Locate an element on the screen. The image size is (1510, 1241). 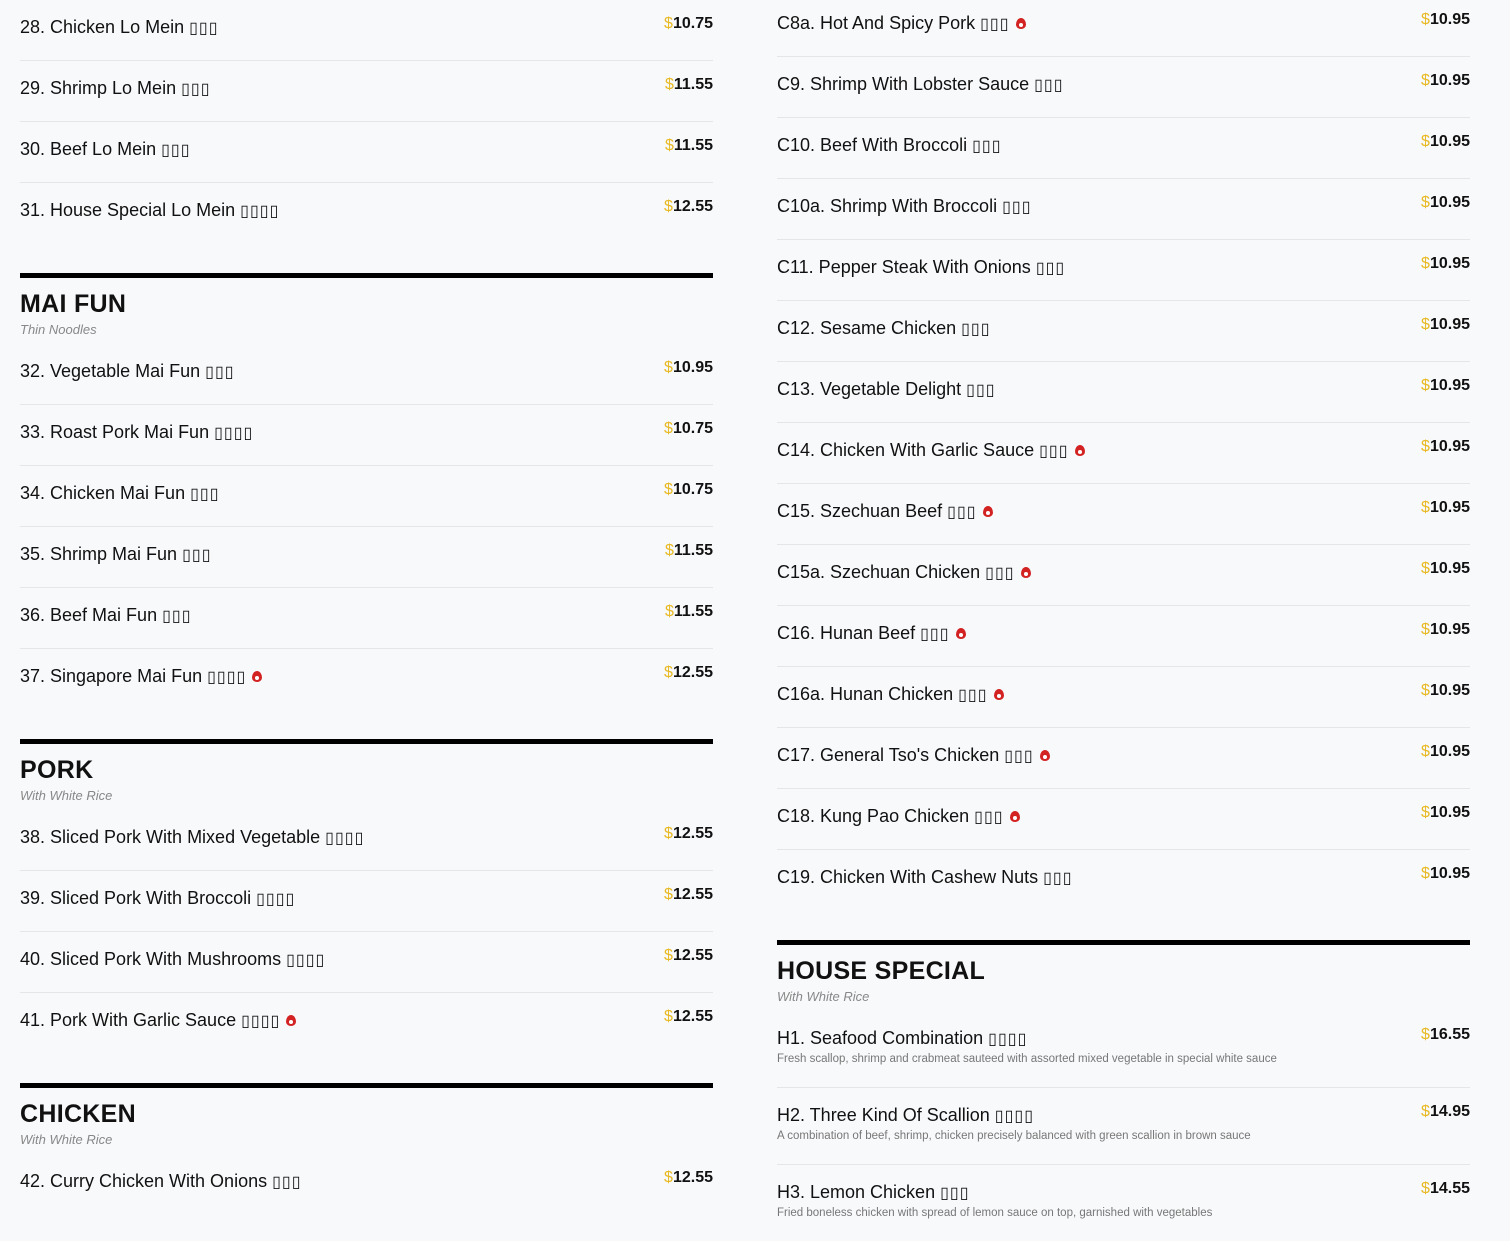
menu-item: 37. Singapore Mai Fun ▯▯▯▯ $12.55 is located at coordinates (366, 679).